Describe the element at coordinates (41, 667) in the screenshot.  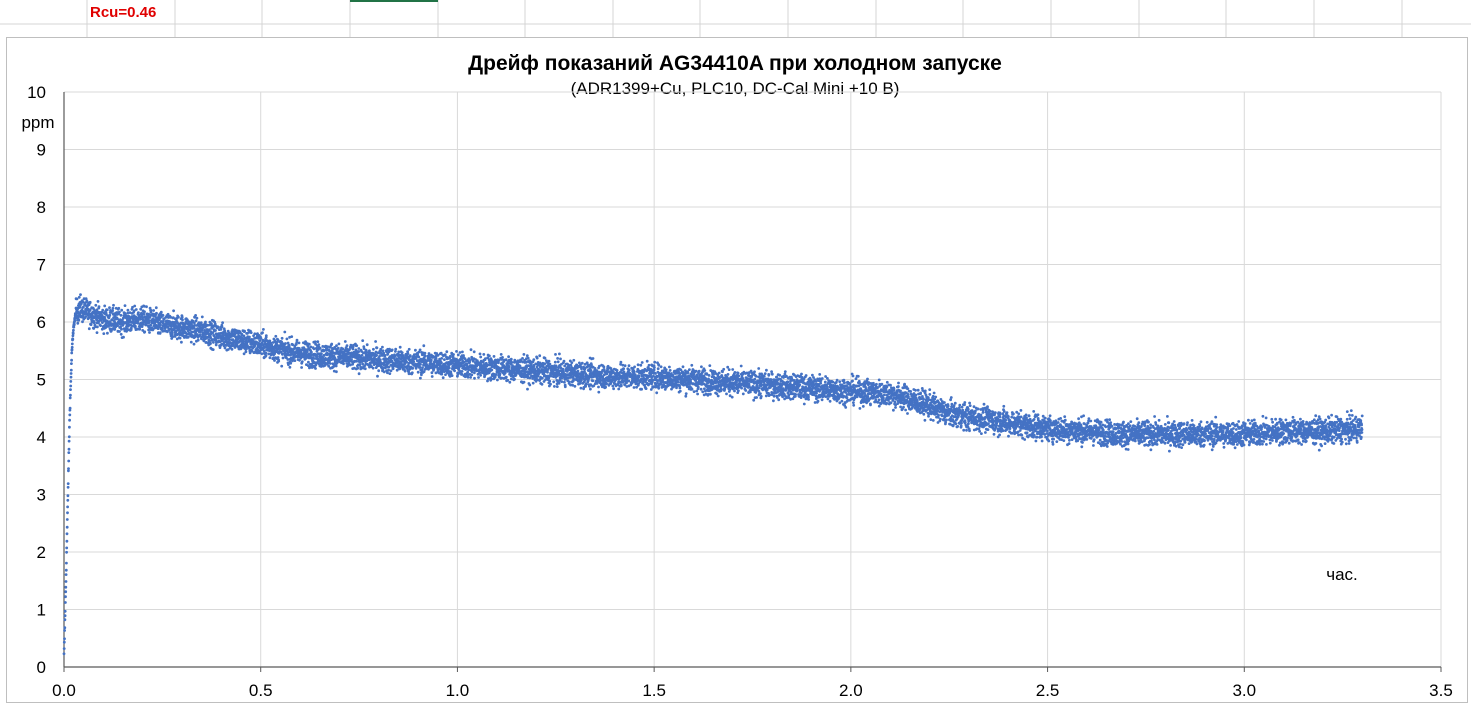
I see `y-tick-label: 0` at that location.